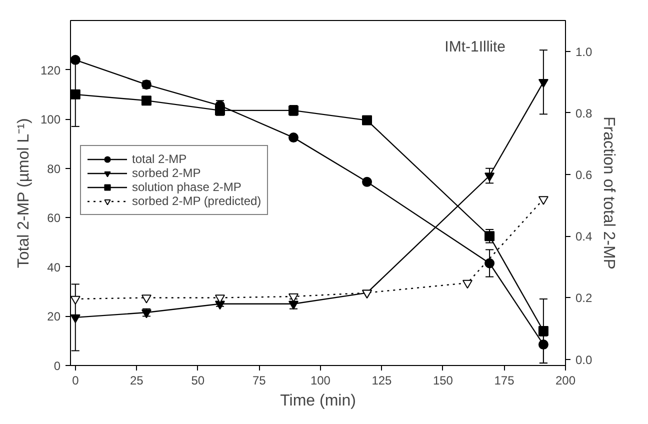 This screenshot has width=648, height=424. What do you see at coordinates (166, 173) in the screenshot?
I see `legend-label: sorbed 2-MP` at bounding box center [166, 173].